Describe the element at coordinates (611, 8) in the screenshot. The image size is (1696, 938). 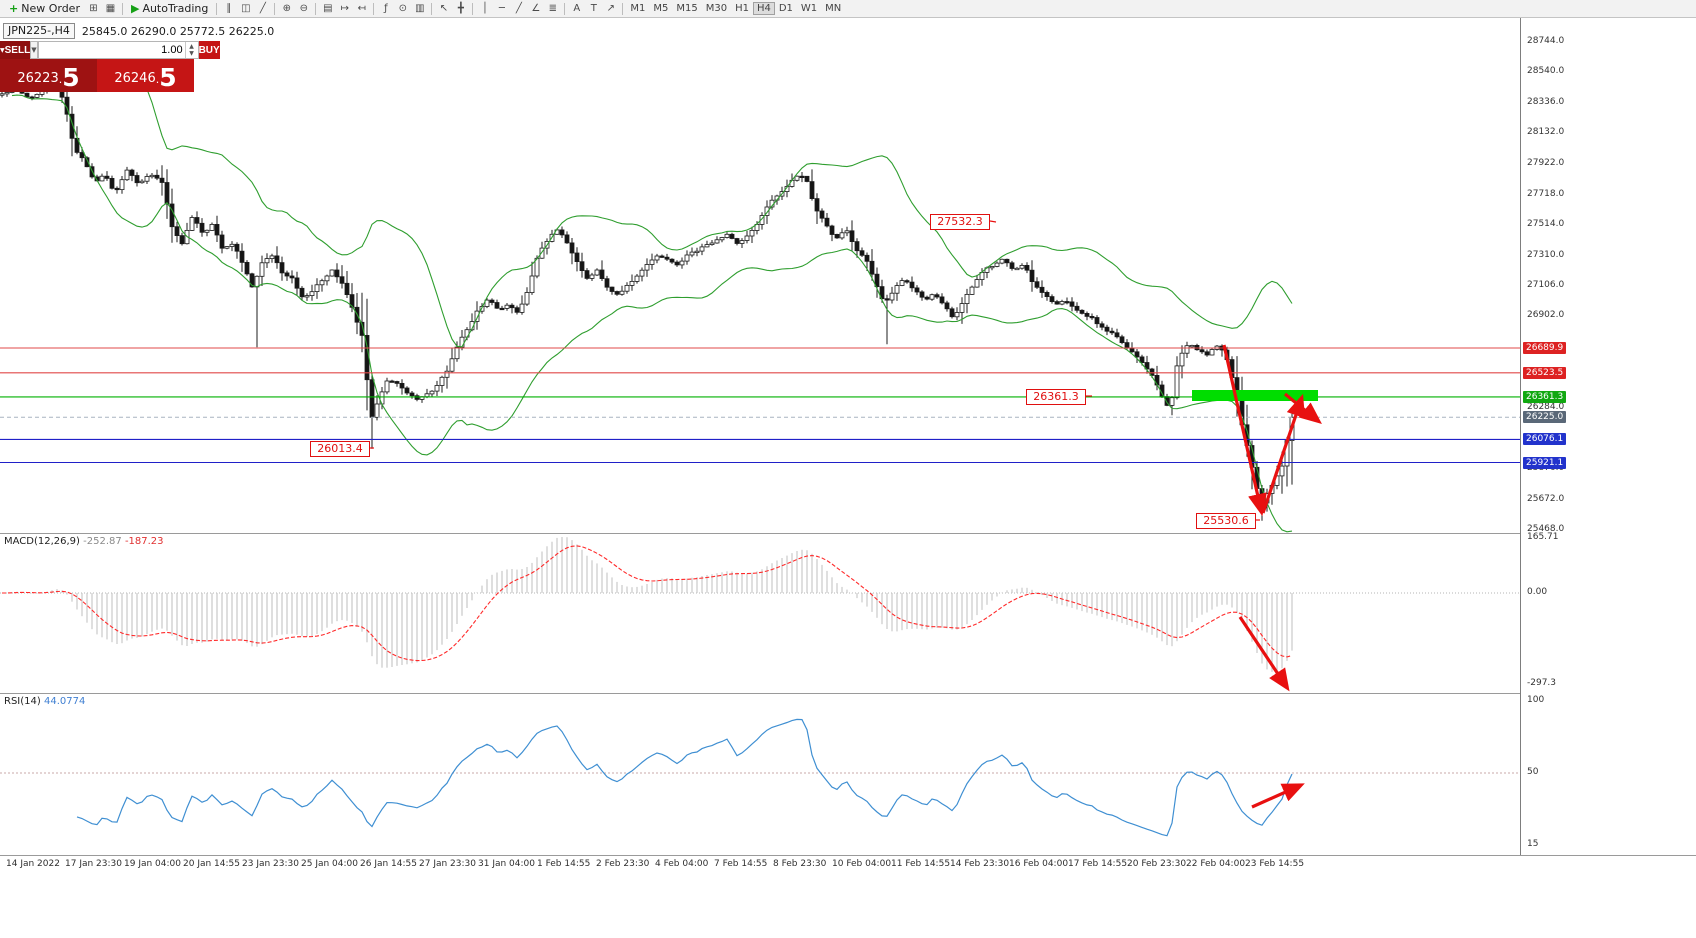
I see `arrows-icon: ↗` at that location.